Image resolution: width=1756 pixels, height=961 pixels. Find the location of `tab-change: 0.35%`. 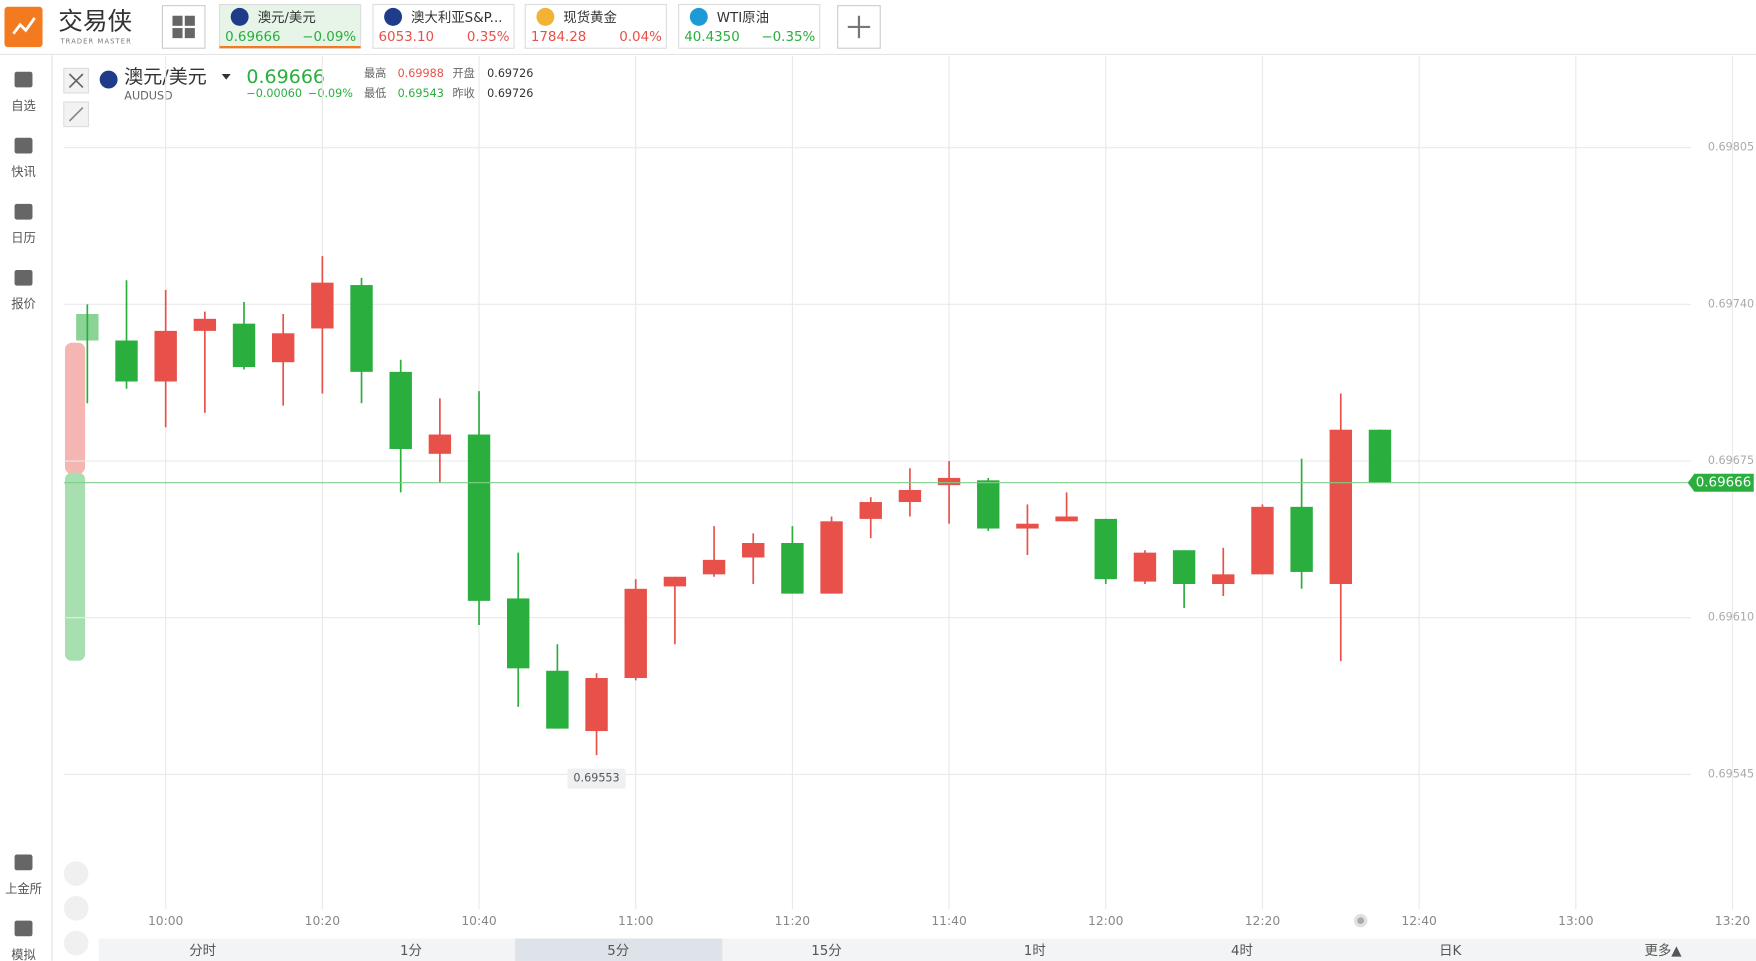

tab-change: 0.35% is located at coordinates (488, 37).